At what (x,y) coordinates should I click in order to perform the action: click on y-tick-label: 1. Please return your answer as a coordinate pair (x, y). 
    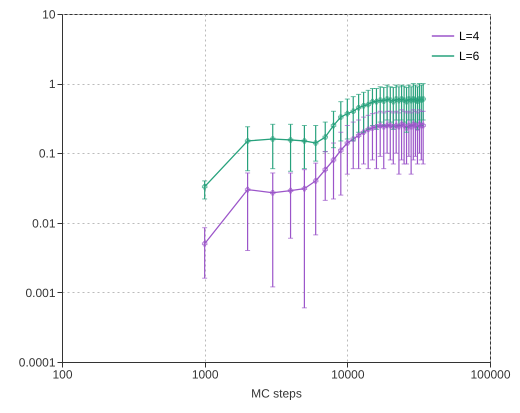
    Looking at the image, I should click on (52, 84).